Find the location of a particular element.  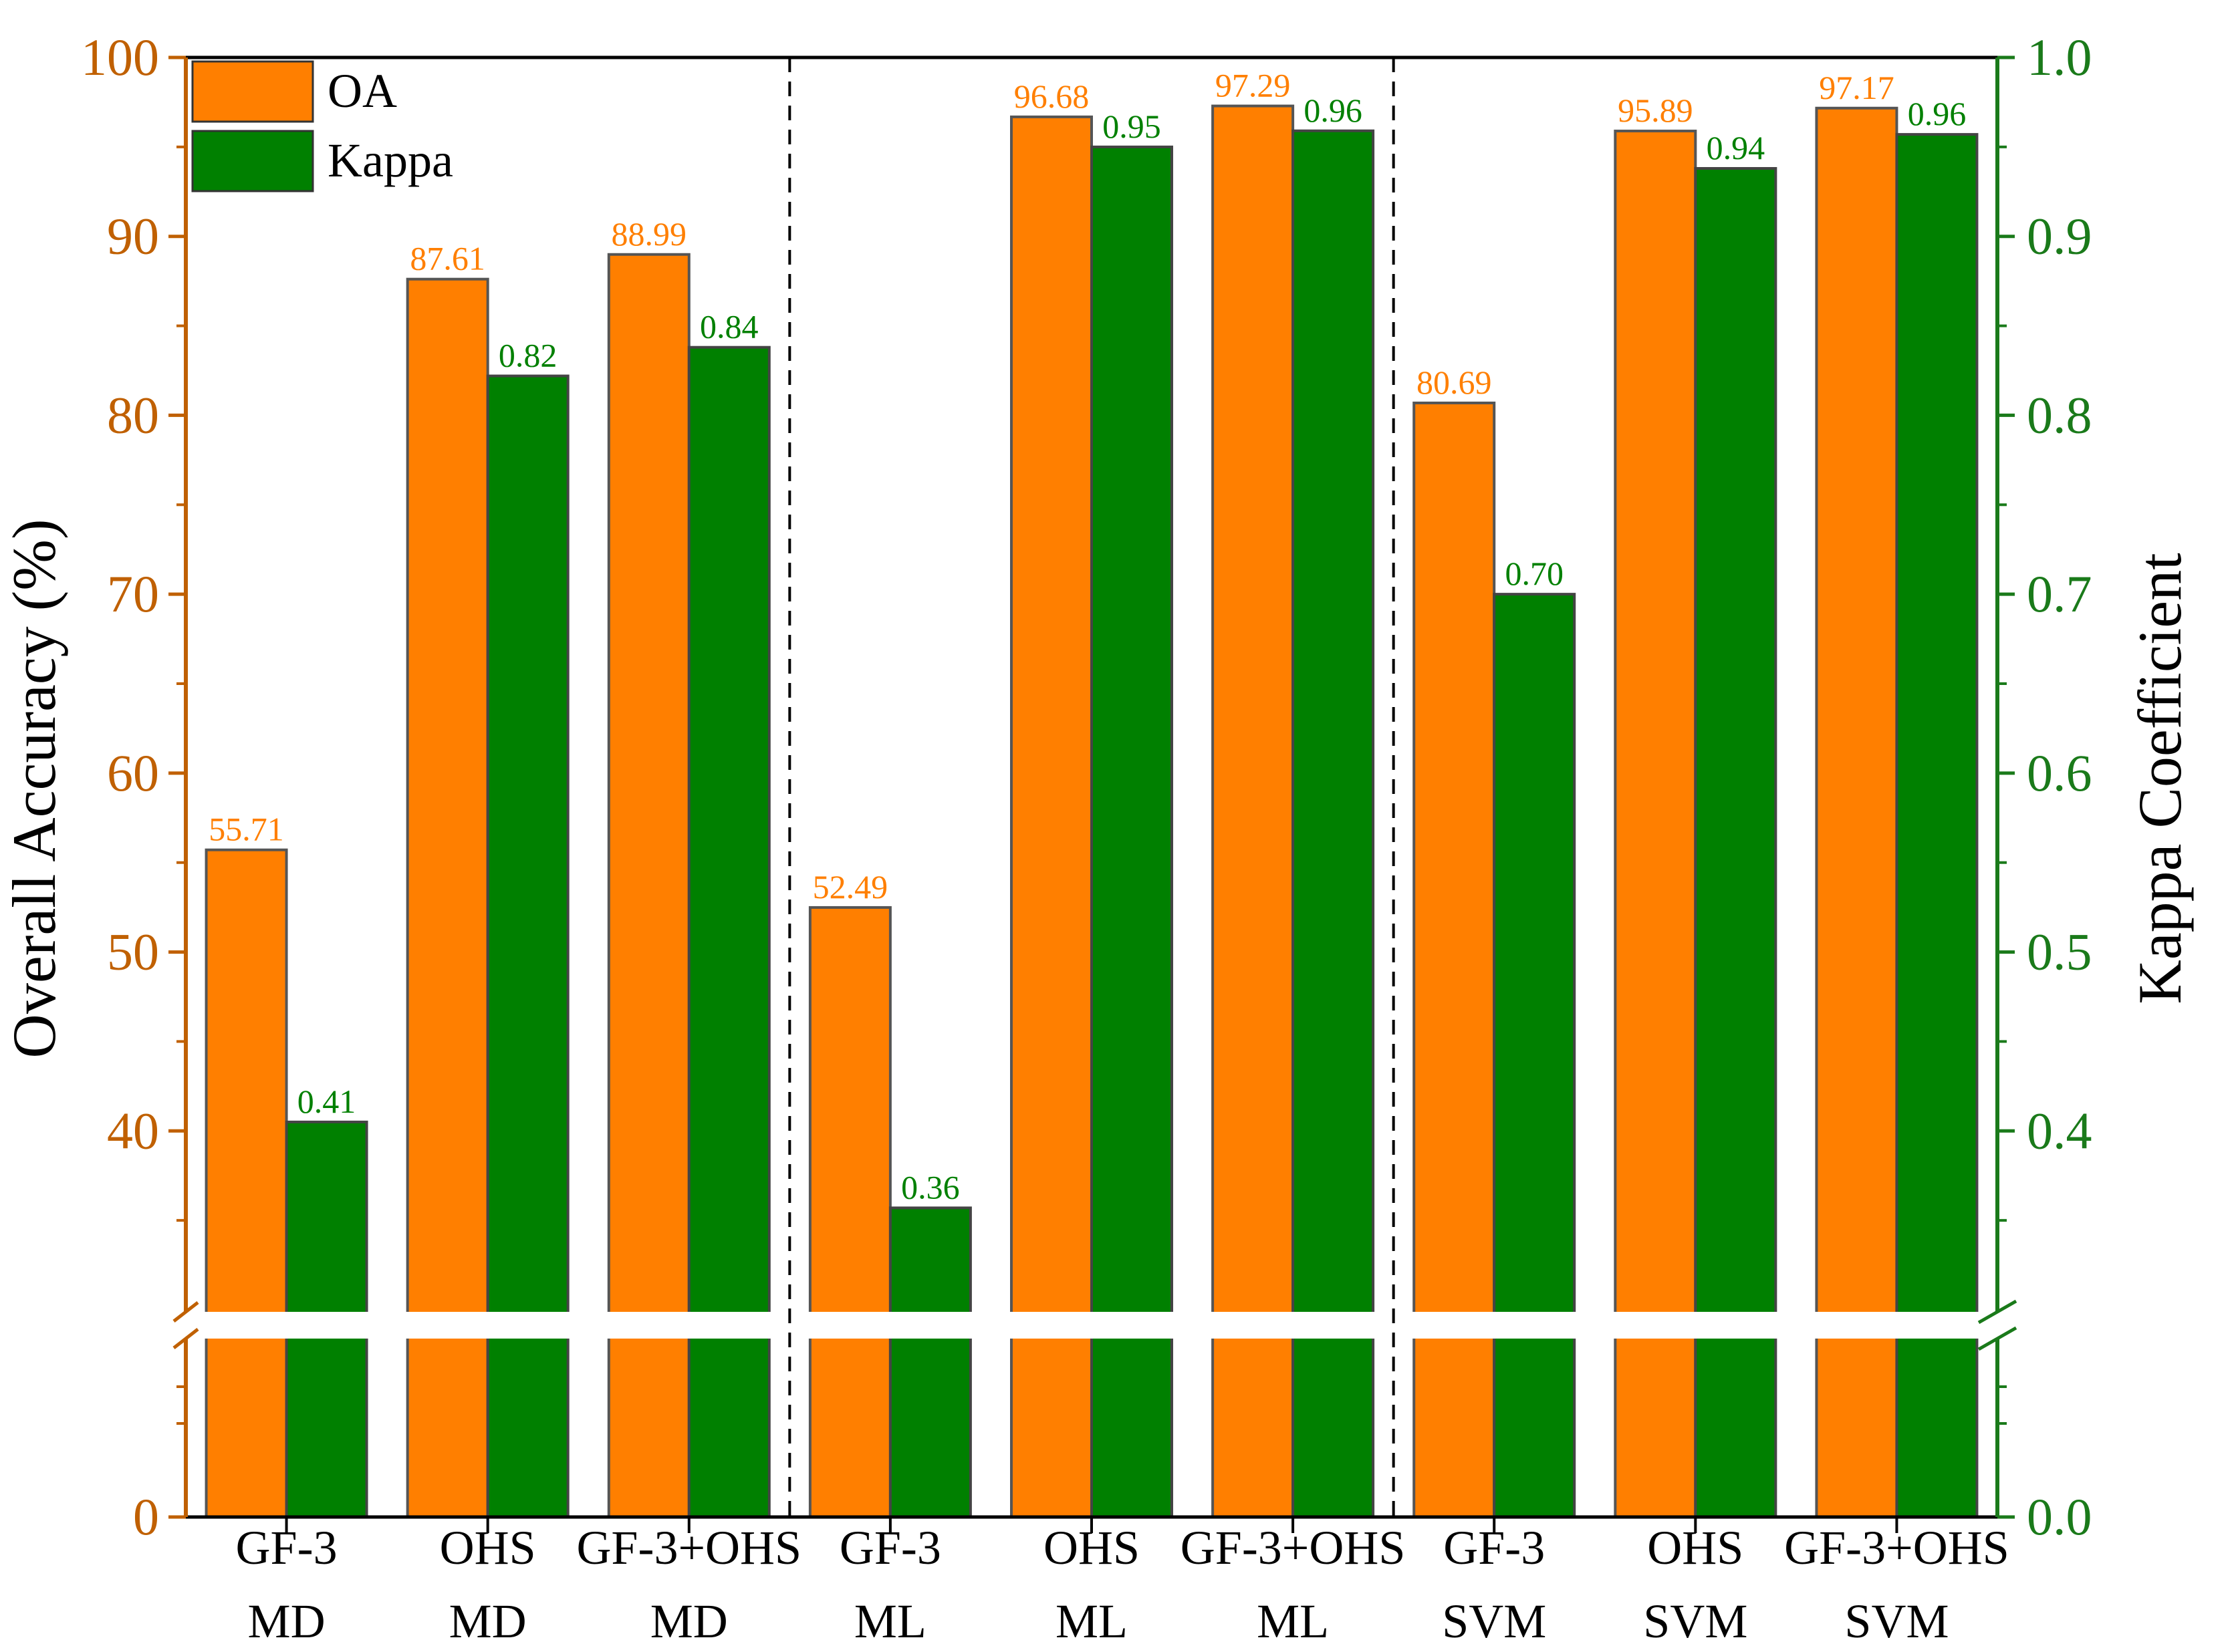

data-label-kappa-9: 0.96 is located at coordinates (1937, 113).